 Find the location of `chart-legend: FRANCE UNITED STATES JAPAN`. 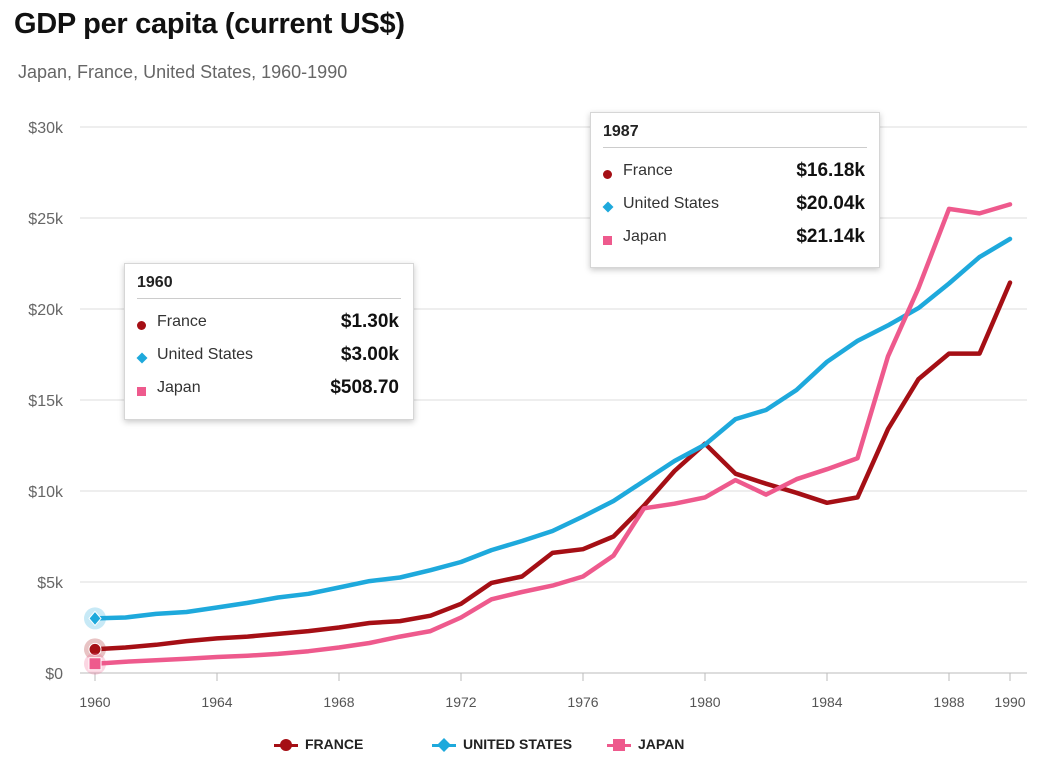

chart-legend: FRANCE UNITED STATES JAPAN is located at coordinates (518, 745).